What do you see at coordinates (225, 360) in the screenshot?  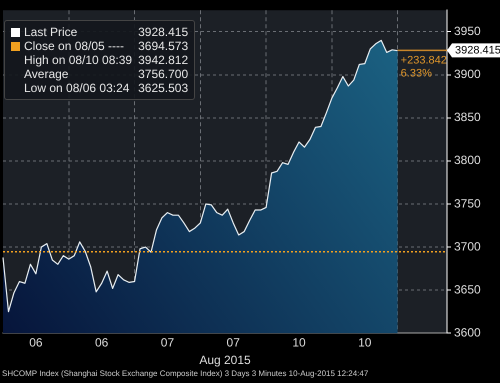 I see `x-axis-title: Aug 2015` at bounding box center [225, 360].